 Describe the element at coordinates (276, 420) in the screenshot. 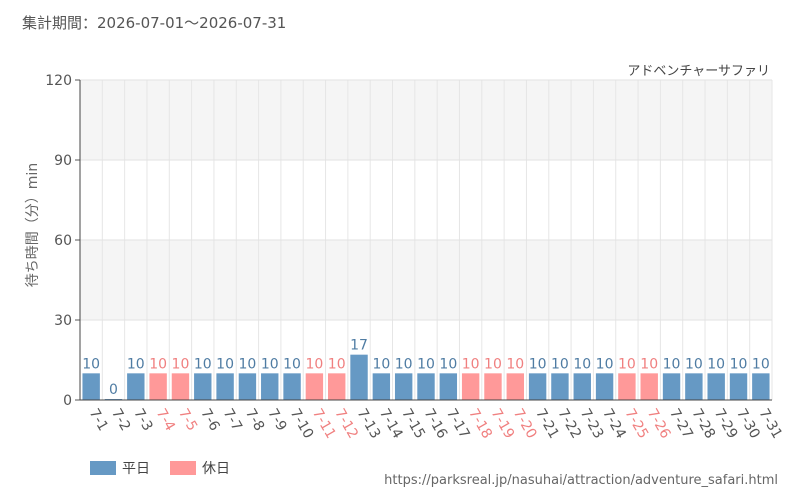

I see `x-tick-label: 7-9` at that location.